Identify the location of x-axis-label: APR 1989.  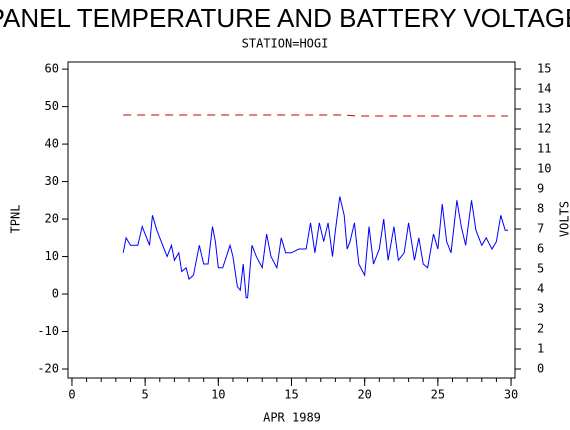
(292, 418).